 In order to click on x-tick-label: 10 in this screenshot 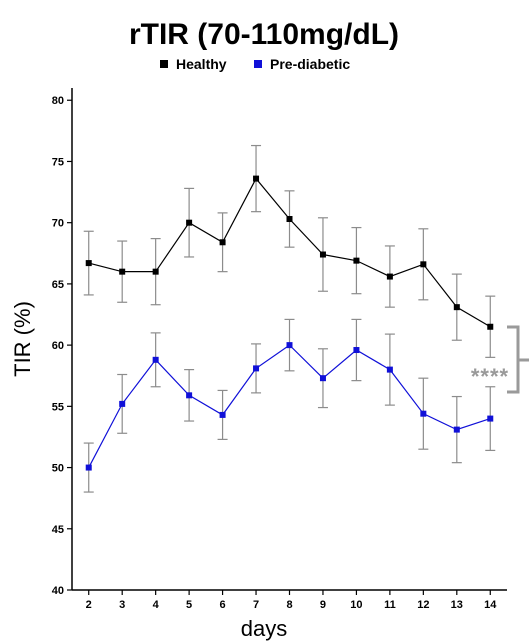, I will do `click(356, 605)`.